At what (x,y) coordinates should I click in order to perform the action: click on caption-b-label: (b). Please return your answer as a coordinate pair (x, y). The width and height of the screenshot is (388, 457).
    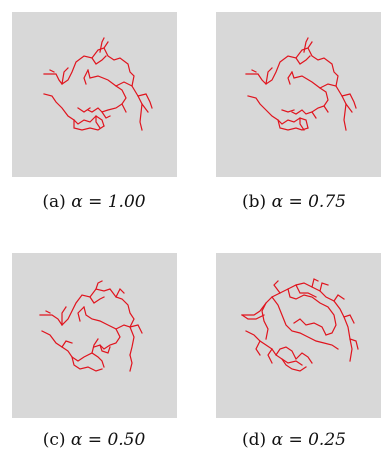
    Looking at the image, I should click on (257, 202).